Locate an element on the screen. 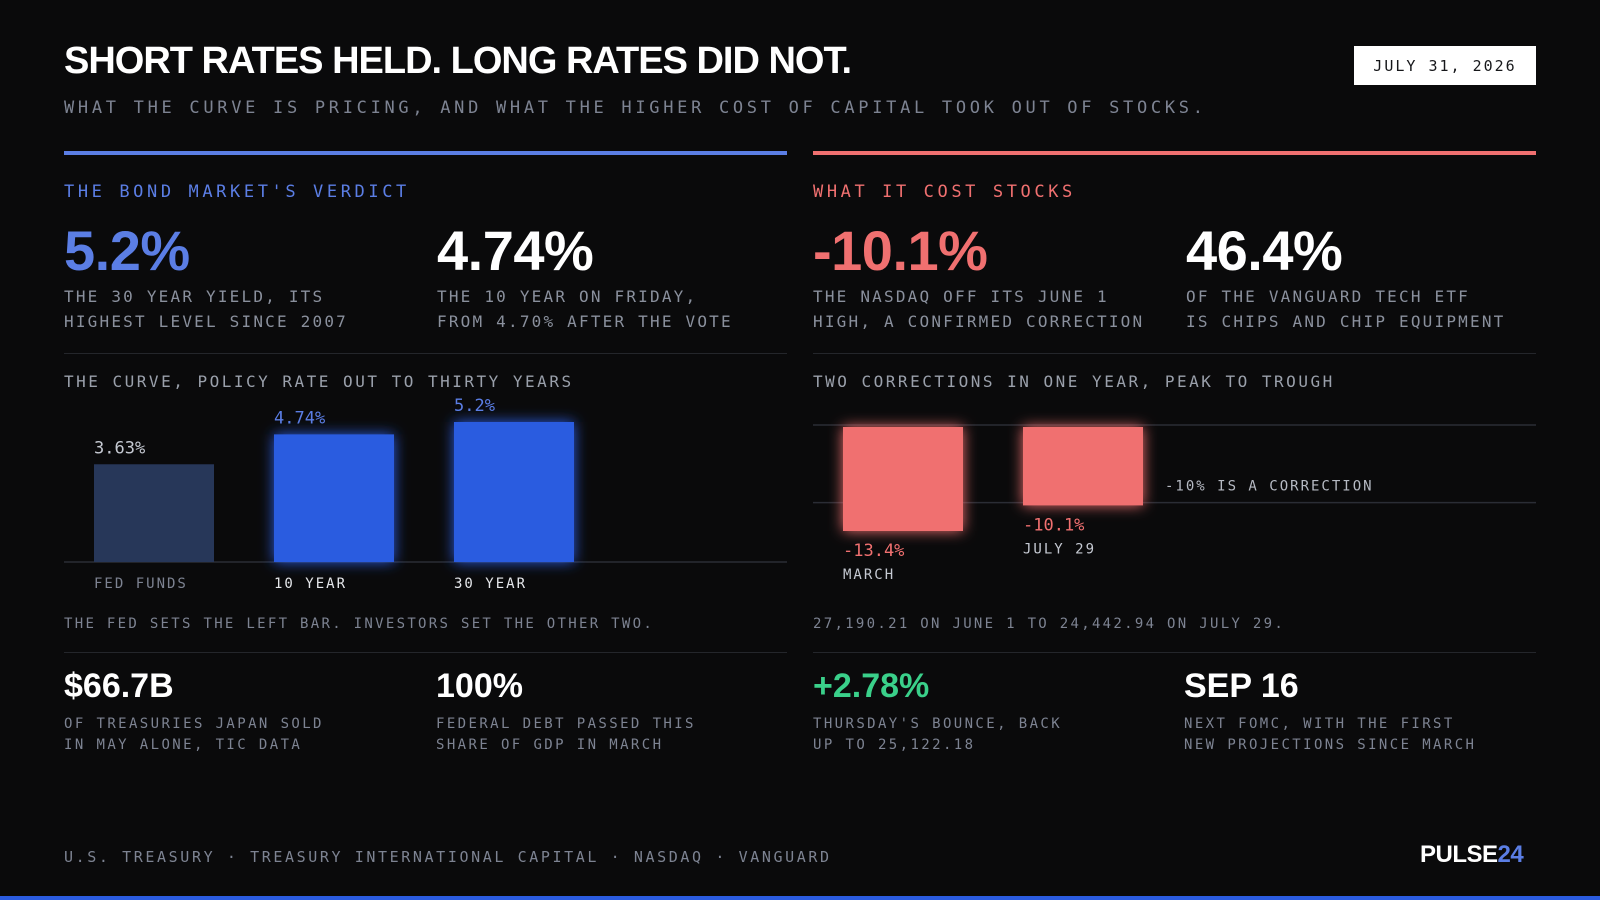 This screenshot has width=1600, height=900. left-divider-bottom is located at coordinates (425, 652).